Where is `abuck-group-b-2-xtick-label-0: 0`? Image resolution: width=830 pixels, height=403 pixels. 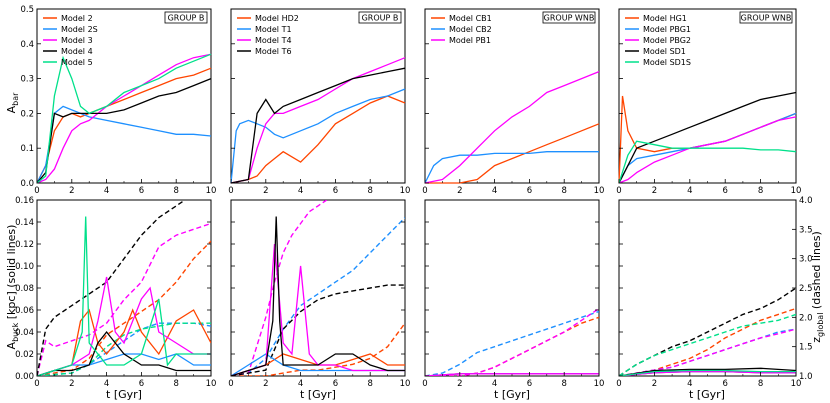 abuck-group-b-2-xtick-label-0: 0 is located at coordinates (230, 384).